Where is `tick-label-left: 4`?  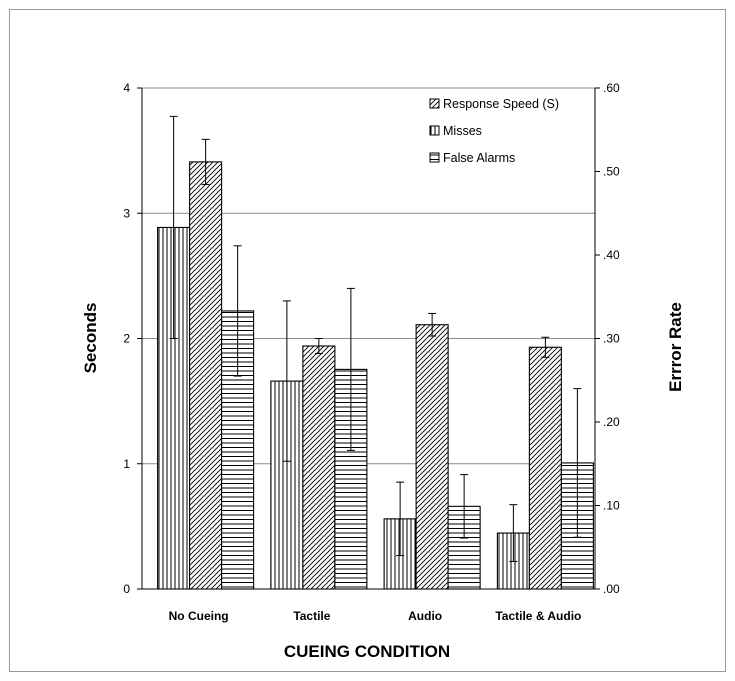
tick-label-left: 4 is located at coordinates (126, 88).